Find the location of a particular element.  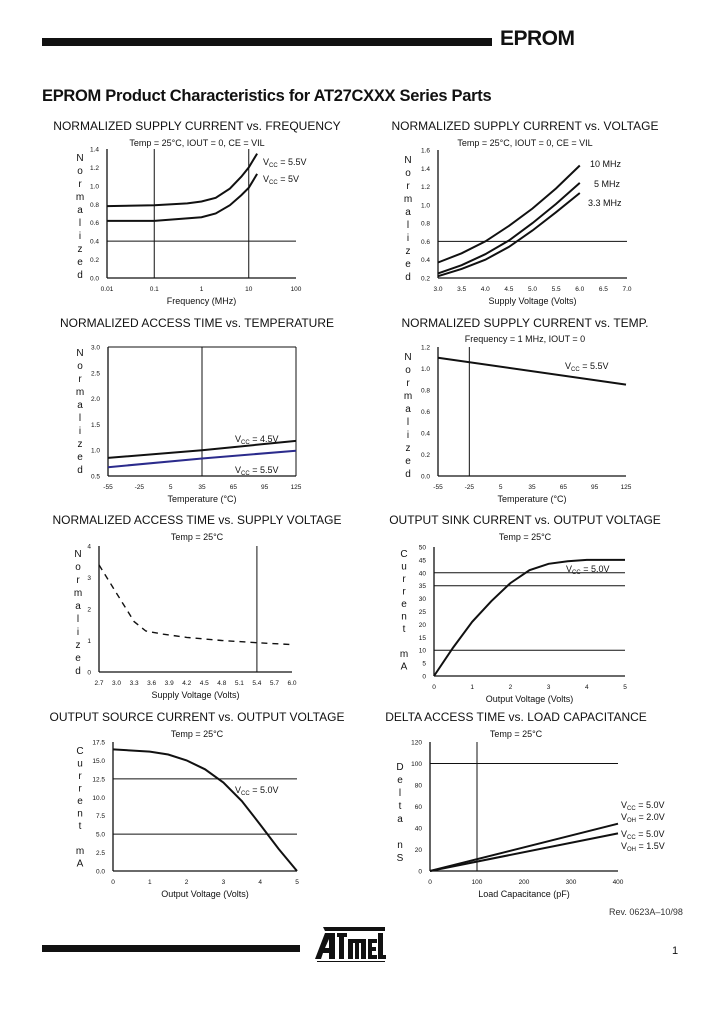

x-tick-label: 0.1 is located at coordinates (154, 289).